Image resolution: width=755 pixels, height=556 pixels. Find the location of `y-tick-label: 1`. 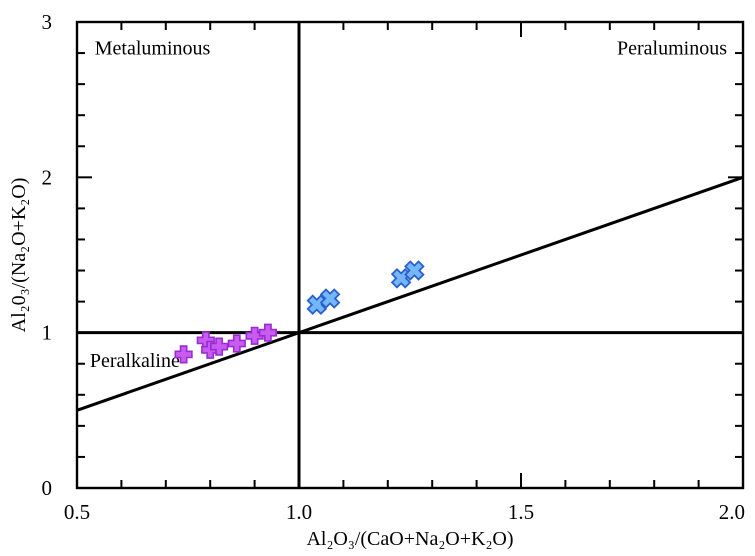

y-tick-label: 1 is located at coordinates (47, 333).